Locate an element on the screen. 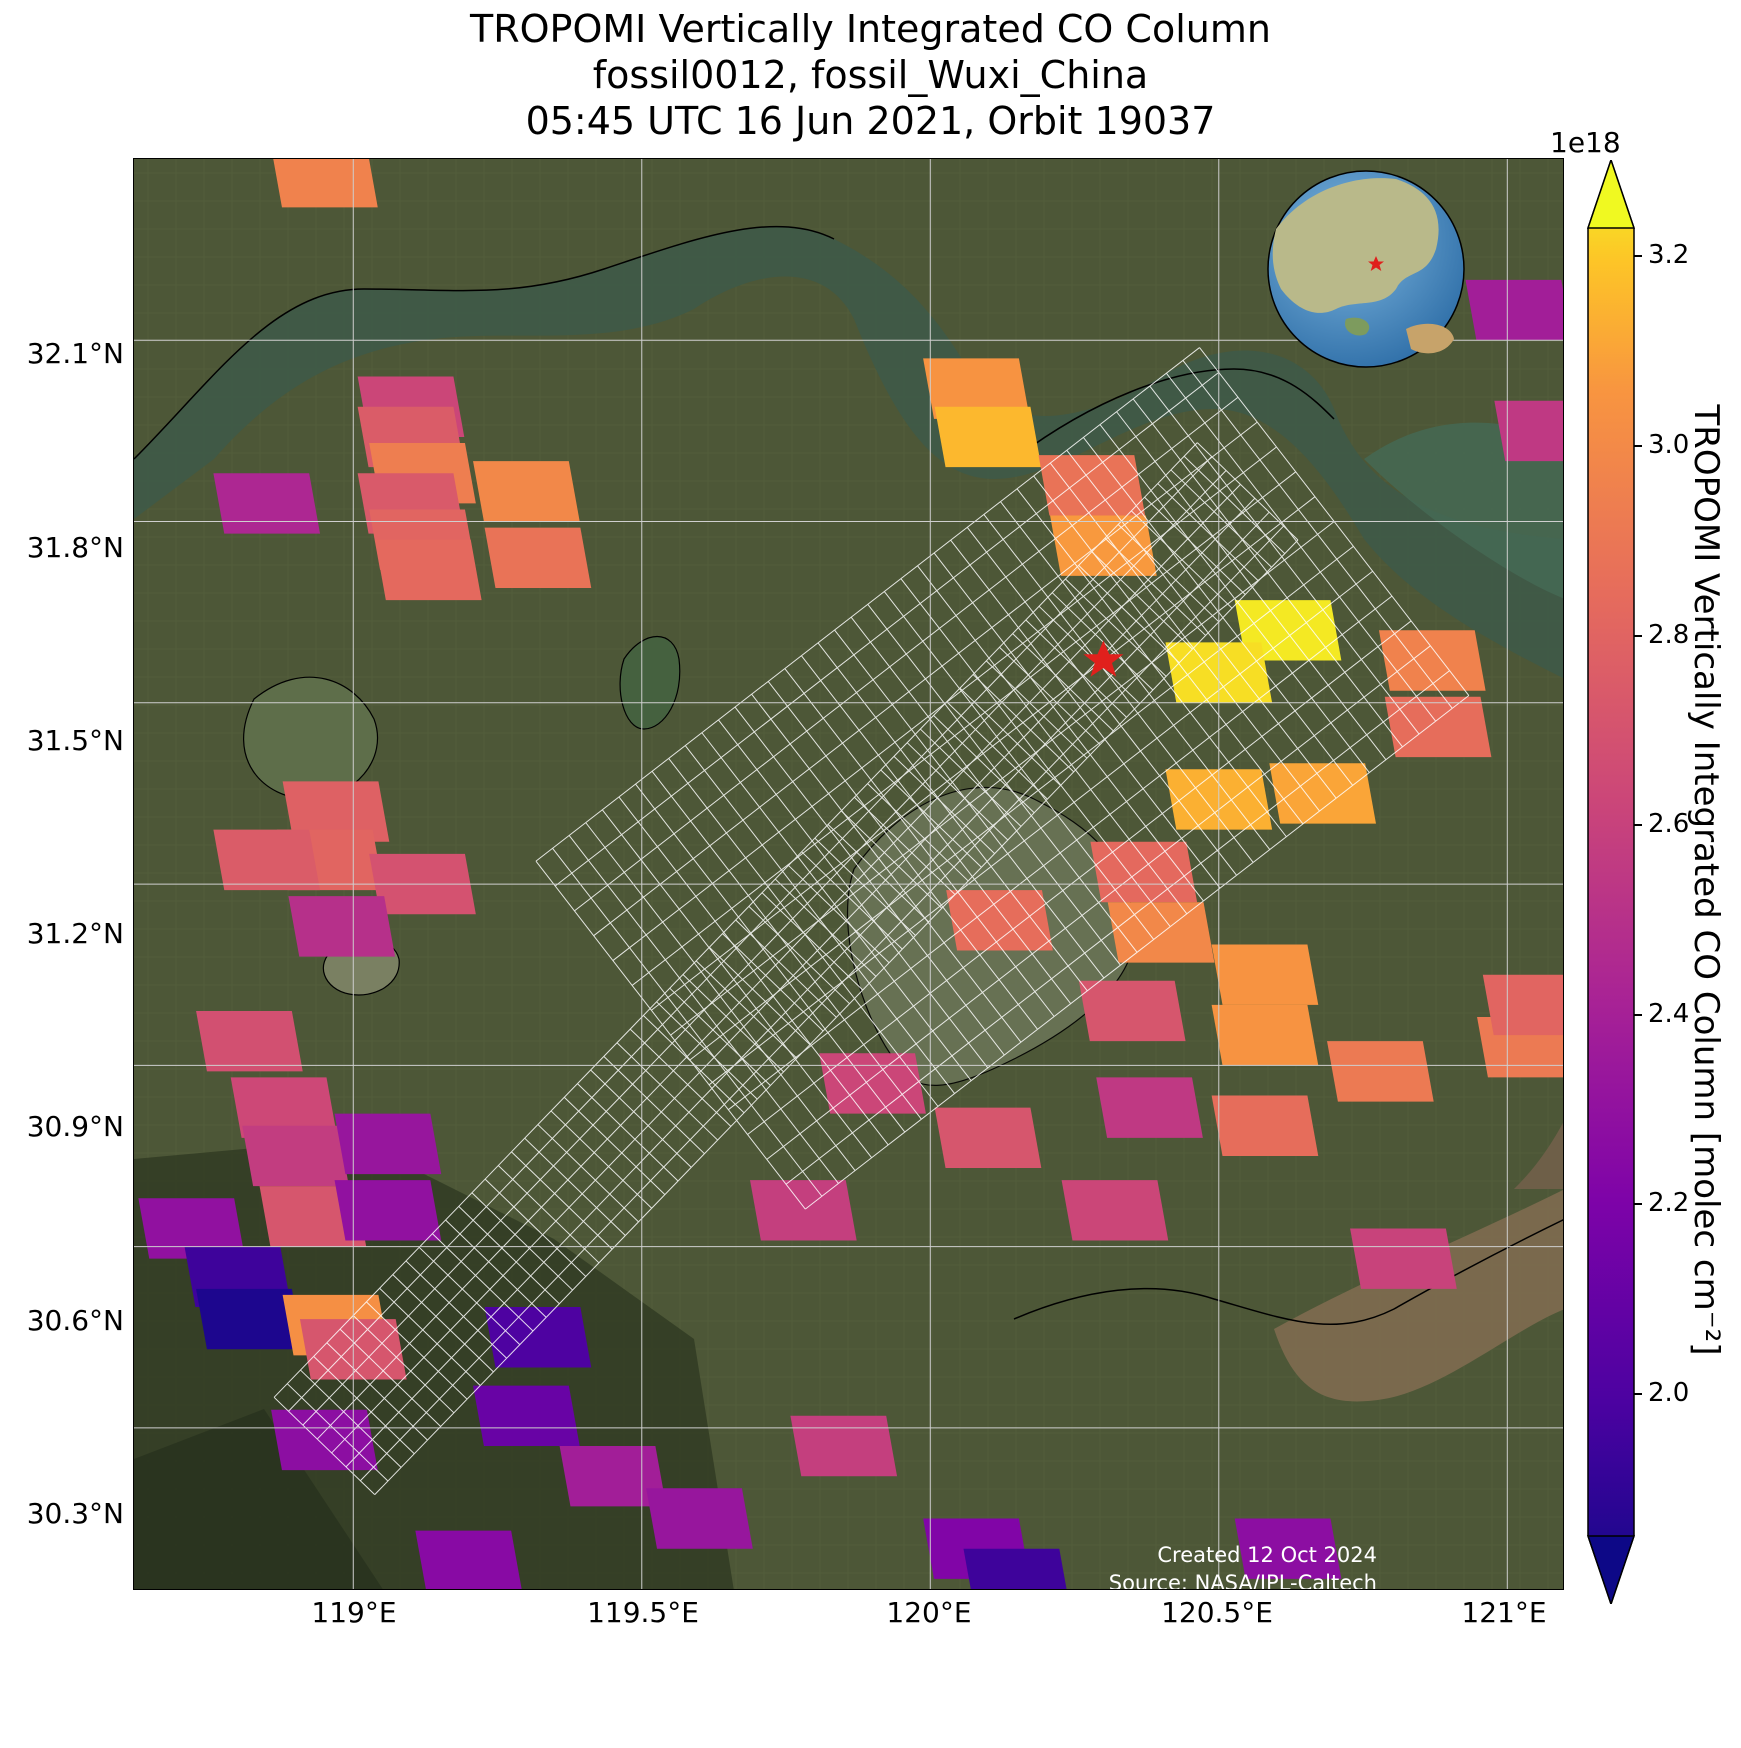 Image resolution: width=1741 pixels, height=1748 pixels. lat-tick-label: 31.8°N is located at coordinates (75, 547).